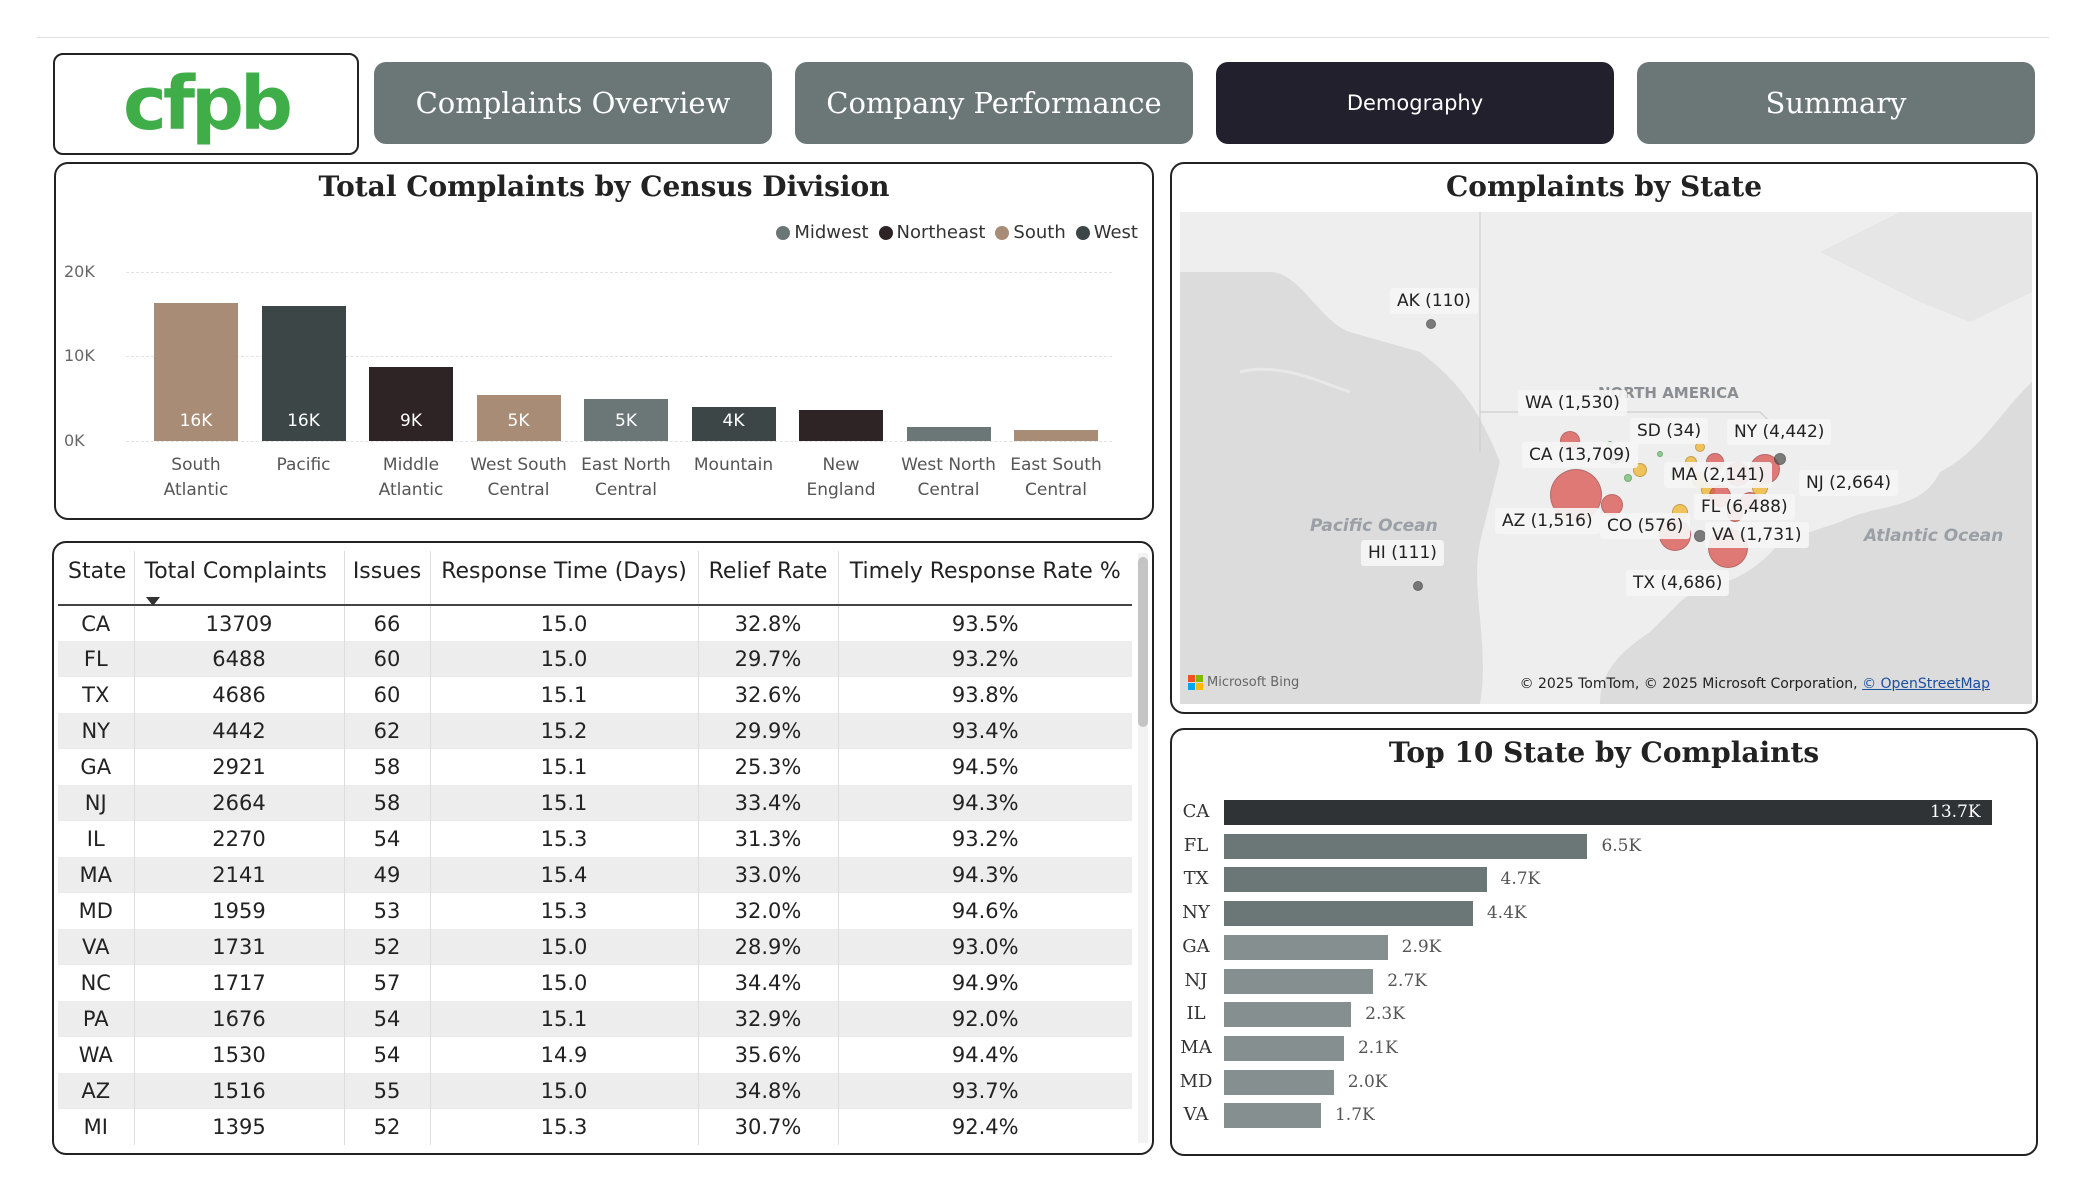 The height and width of the screenshot is (1200, 2075). I want to click on nav-summary-button: Summary, so click(1836, 103).